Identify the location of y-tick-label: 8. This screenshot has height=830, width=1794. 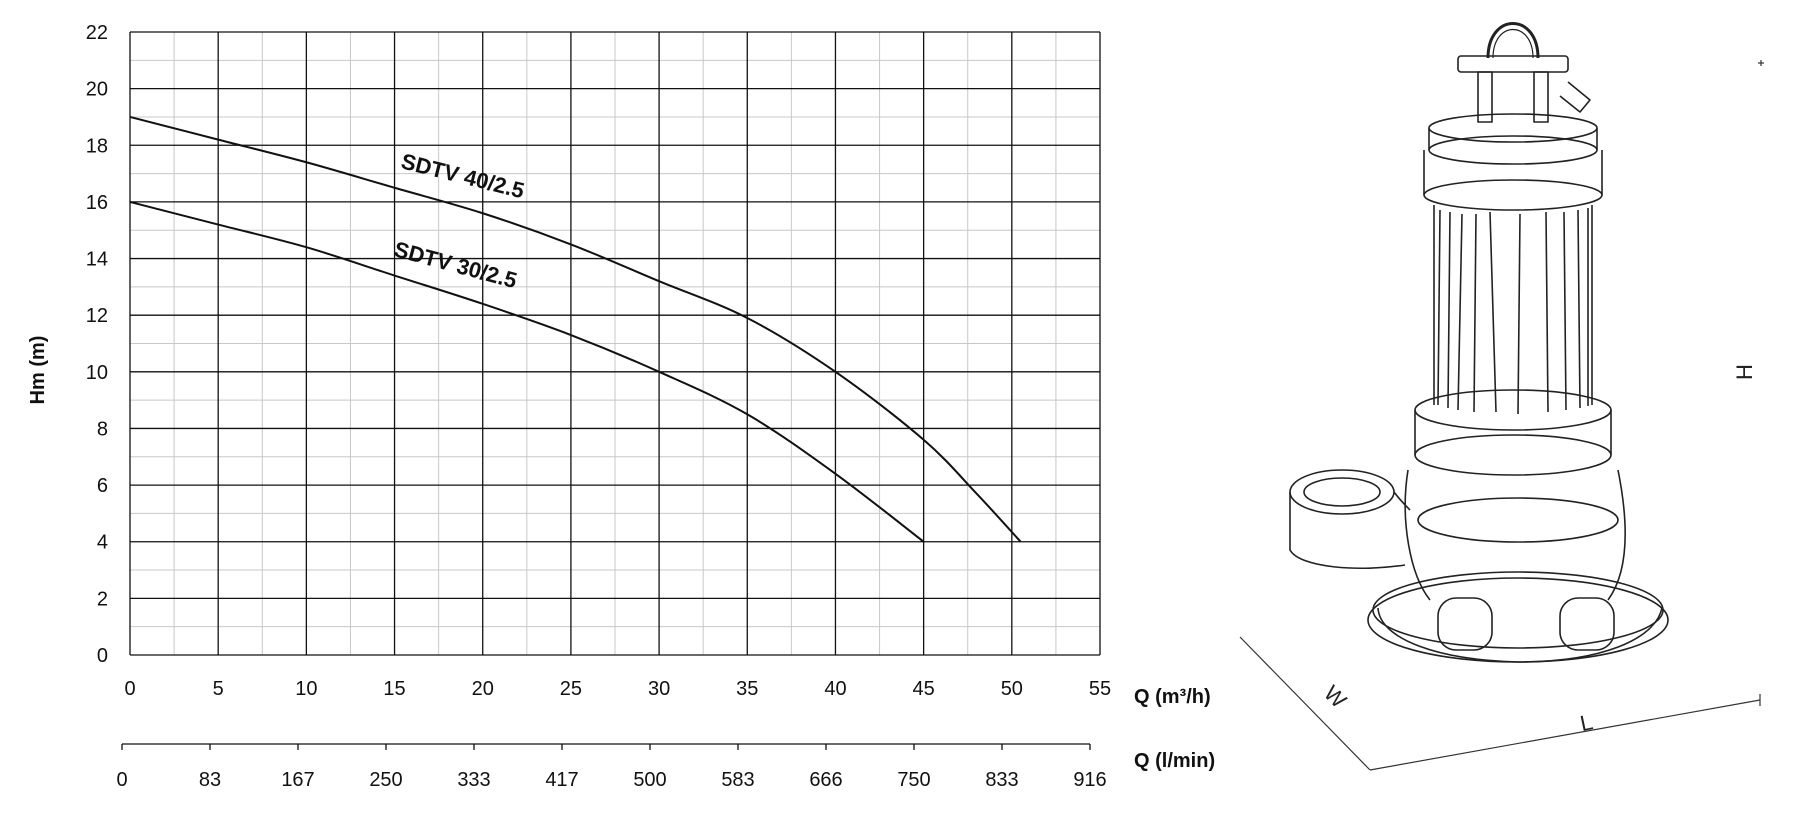
(102, 429).